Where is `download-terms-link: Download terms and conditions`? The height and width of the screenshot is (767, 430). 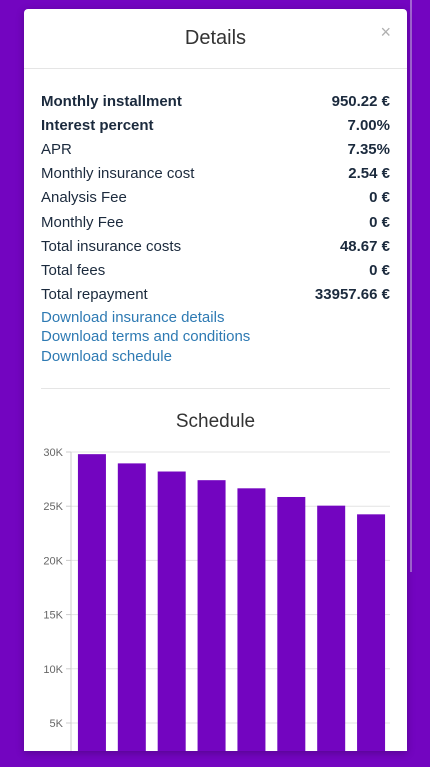 download-terms-link: Download terms and conditions is located at coordinates (146, 337).